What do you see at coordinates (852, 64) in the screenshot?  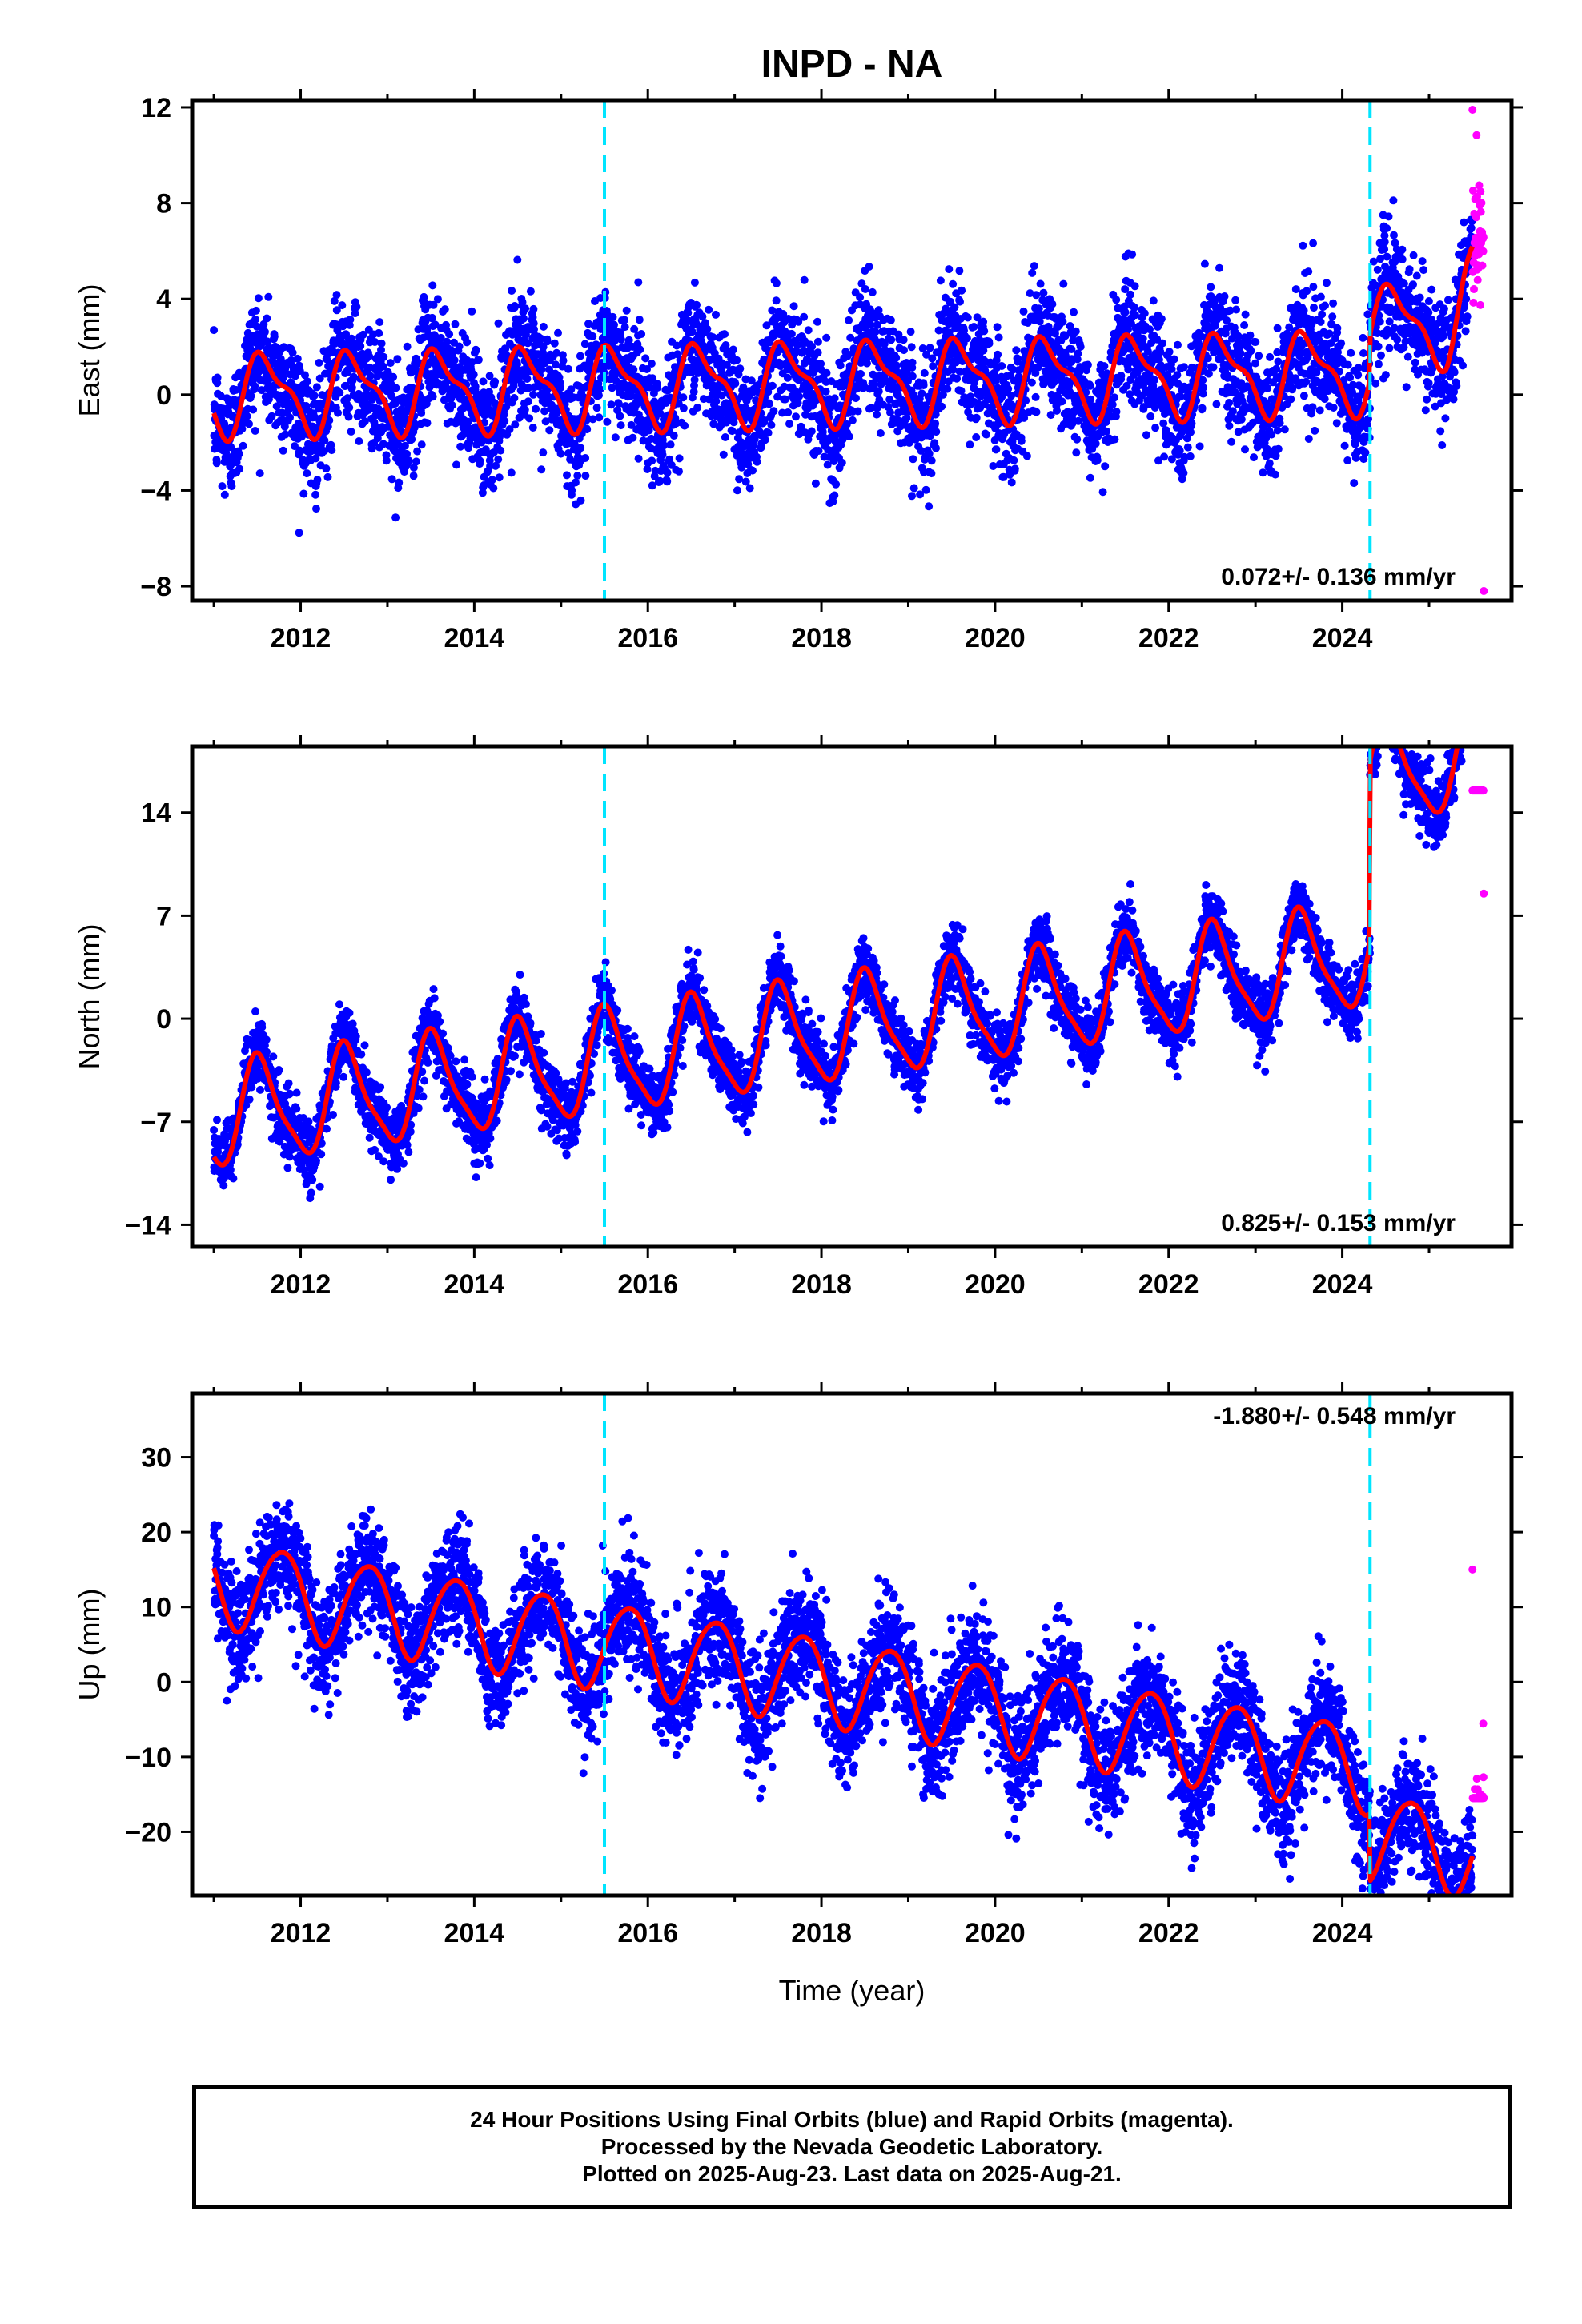 I see `chart-title: INPD - NA` at bounding box center [852, 64].